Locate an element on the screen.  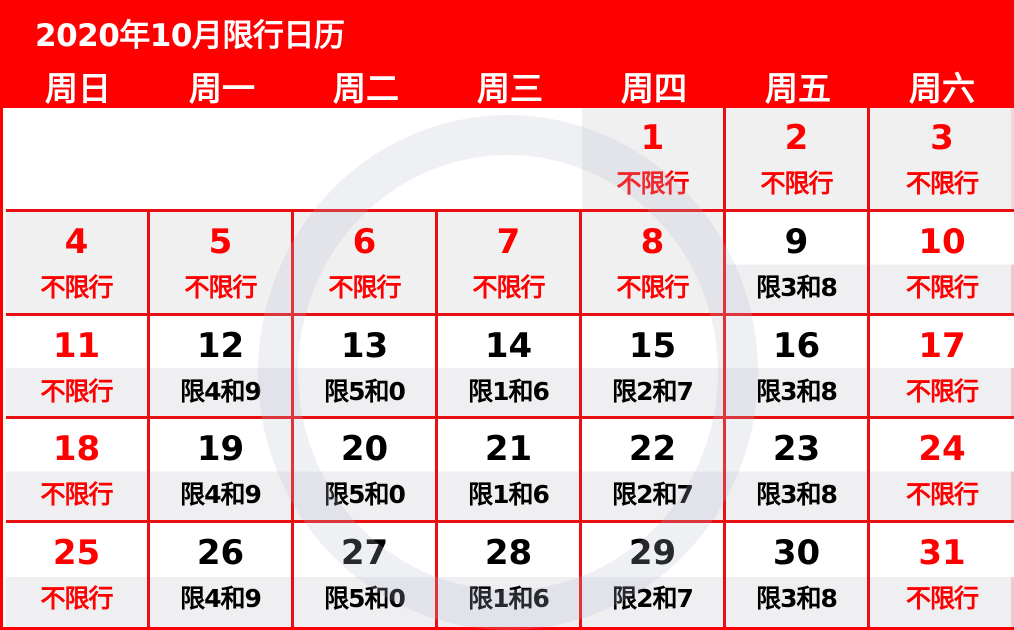
day-number: 24 is located at coordinates (942, 449).